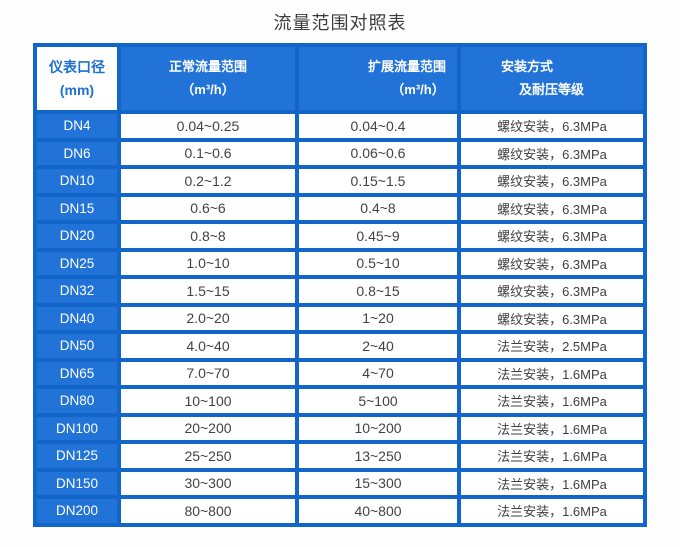 This screenshot has width=680, height=547. What do you see at coordinates (208, 78) in the screenshot?
I see `col-header-normal-flow: 正常流量范围 （m³/h）` at bounding box center [208, 78].